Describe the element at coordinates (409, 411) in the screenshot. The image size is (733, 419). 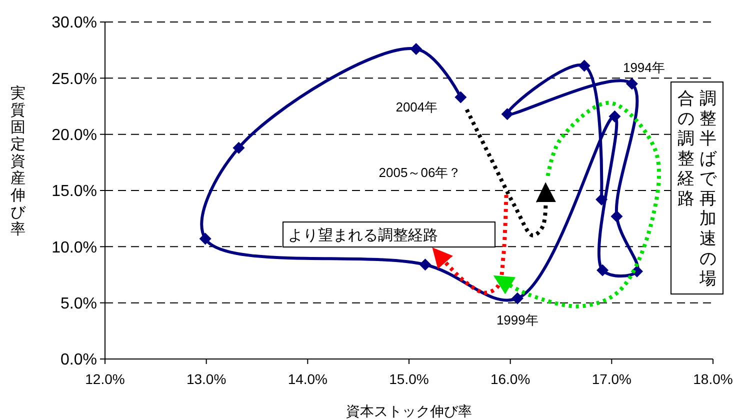
I see `x-axis-title: 資本ストック伸び率` at that location.